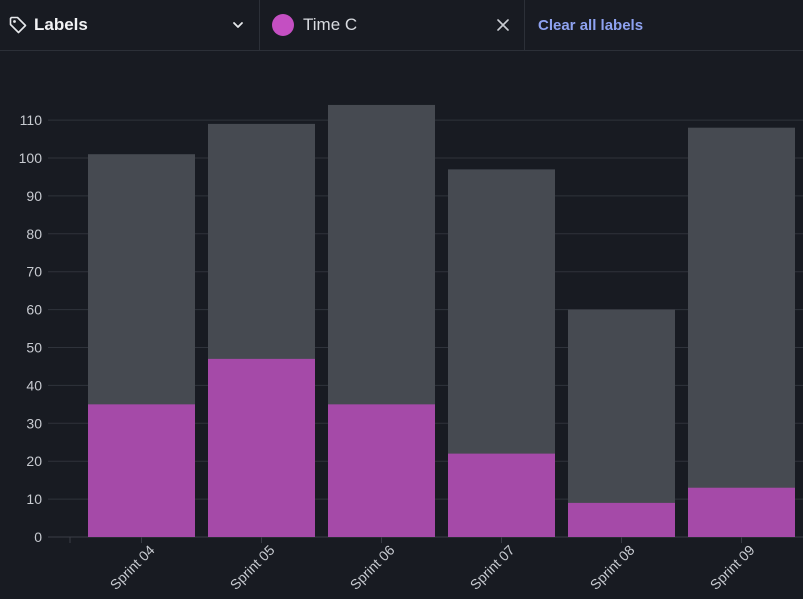 The image size is (803, 599). I want to click on labels-toolbar: Labels Time C Clear all labels, so click(401, 25).